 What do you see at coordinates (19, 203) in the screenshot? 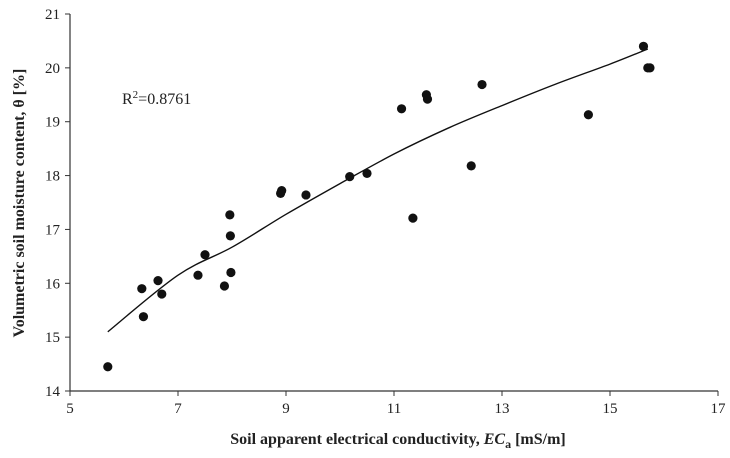
I see `y-axis-title: Volumetric soil moisture content, θ [%]` at bounding box center [19, 203].